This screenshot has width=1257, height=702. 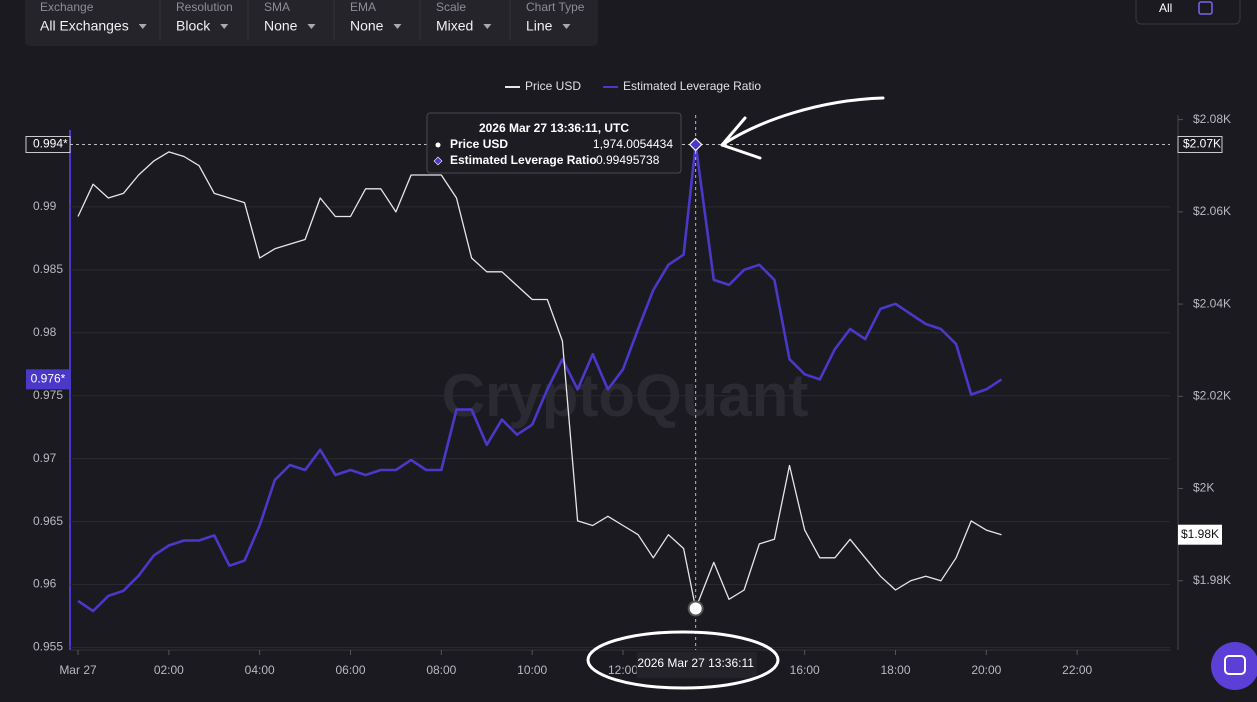 What do you see at coordinates (169, 670) in the screenshot?
I see `x-tick-label: 02:00` at bounding box center [169, 670].